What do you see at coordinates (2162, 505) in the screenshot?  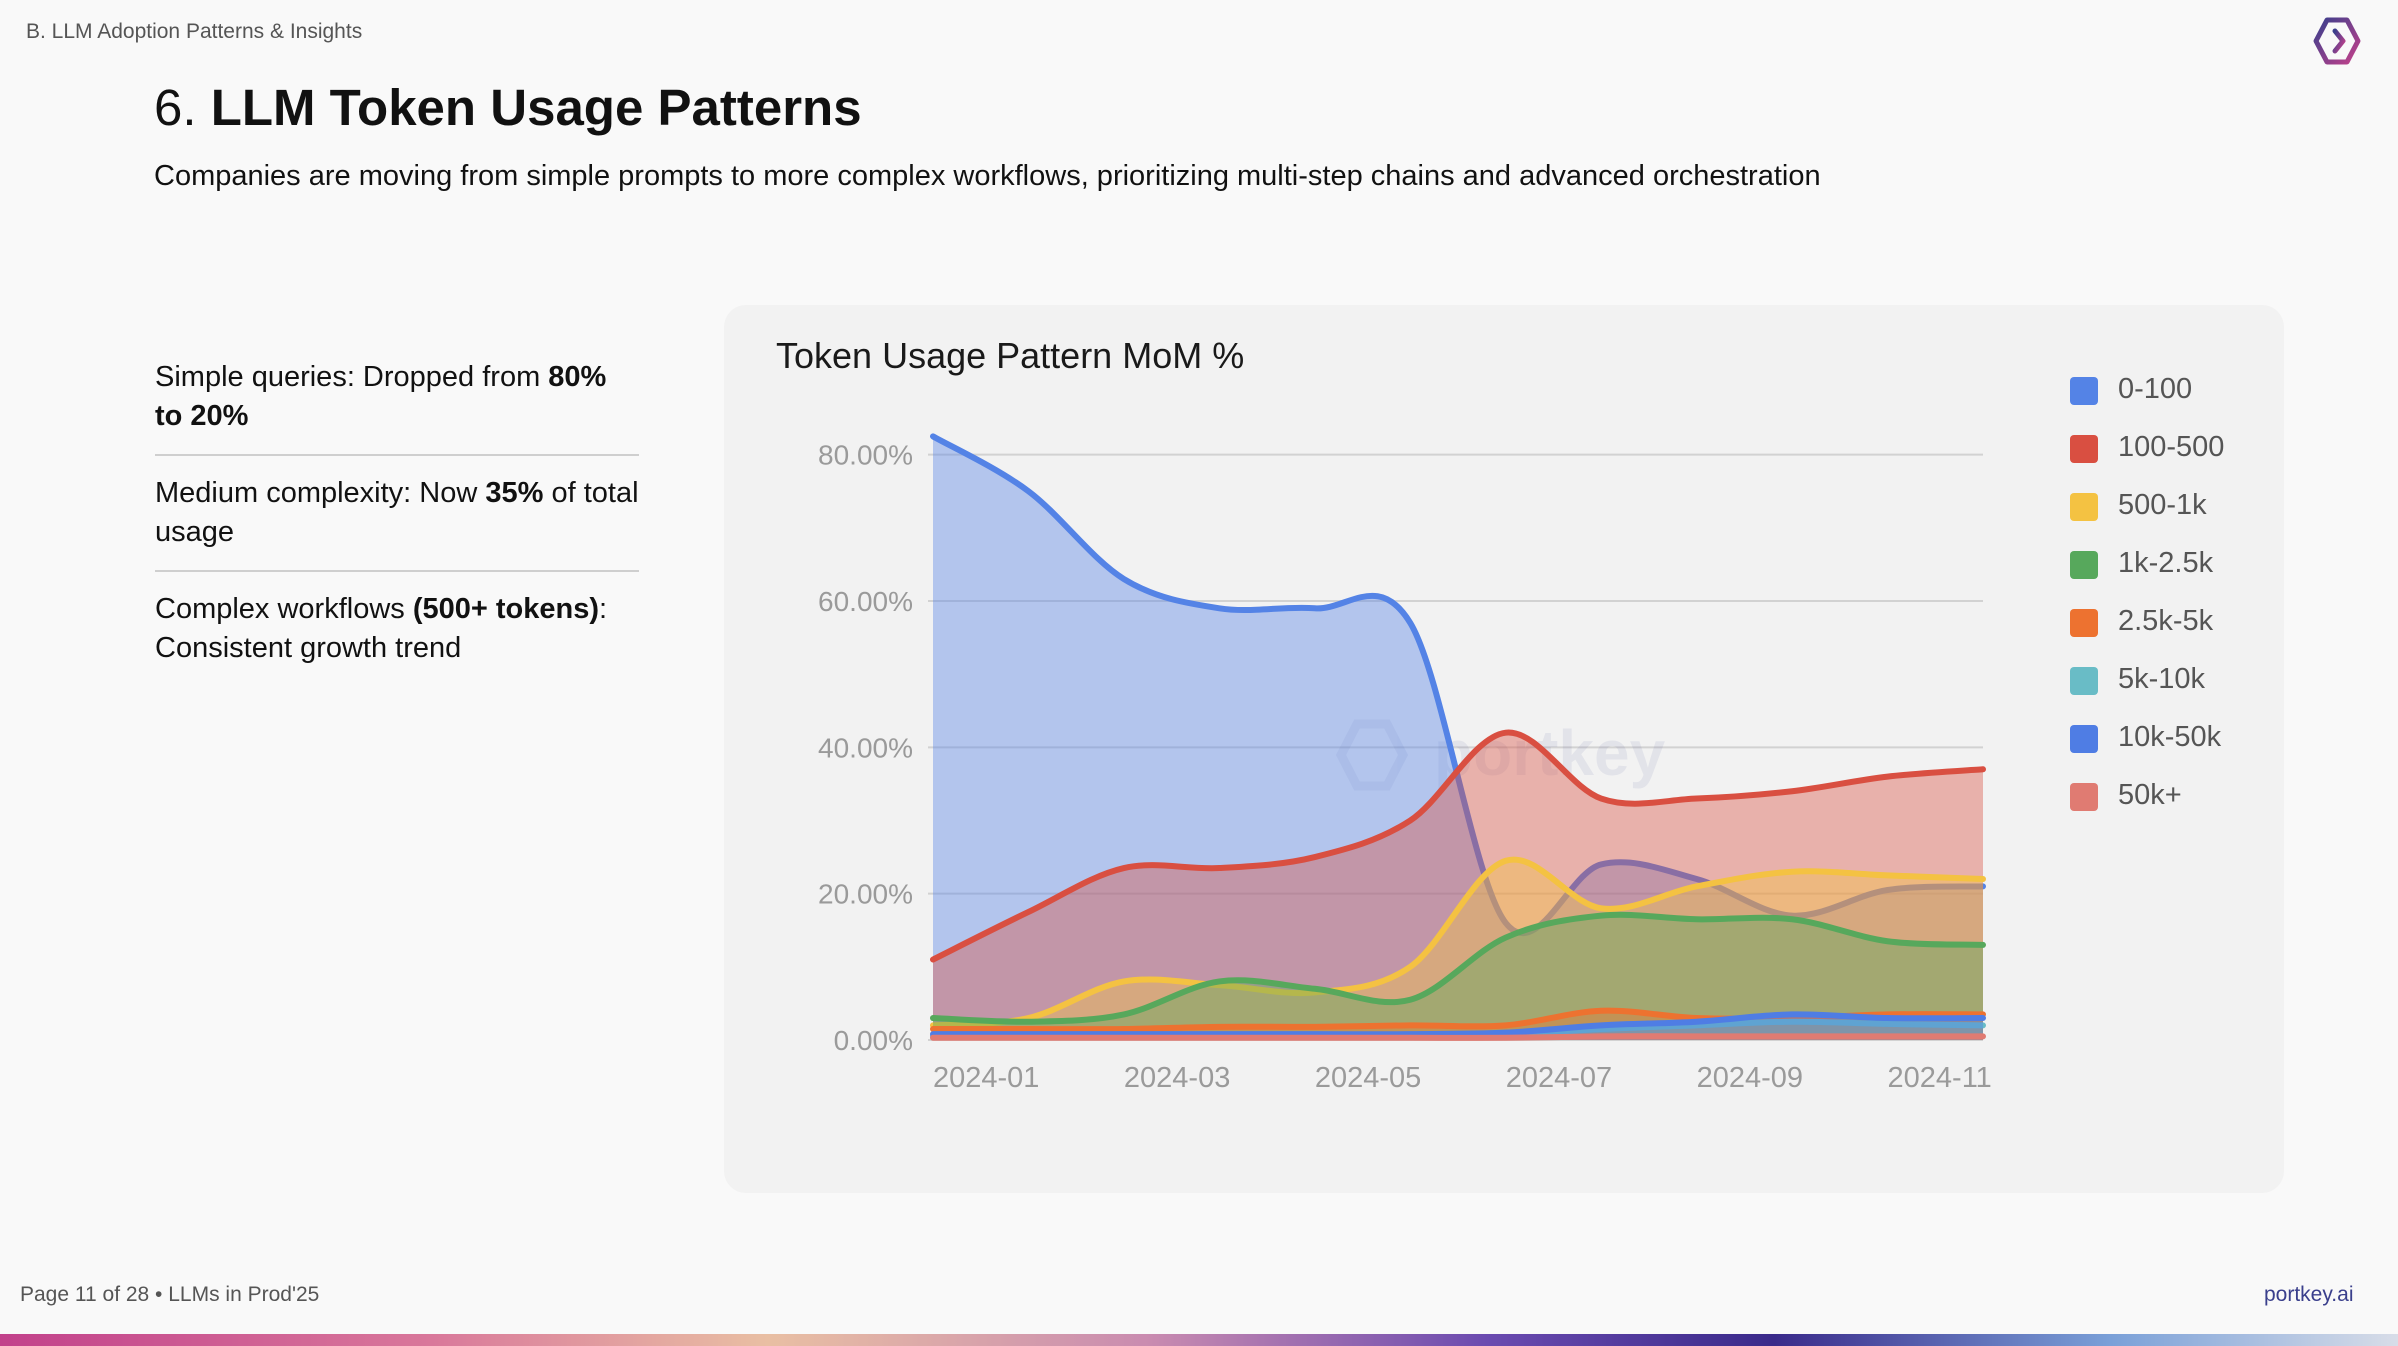 I see `legend-label: 500-1k` at bounding box center [2162, 505].